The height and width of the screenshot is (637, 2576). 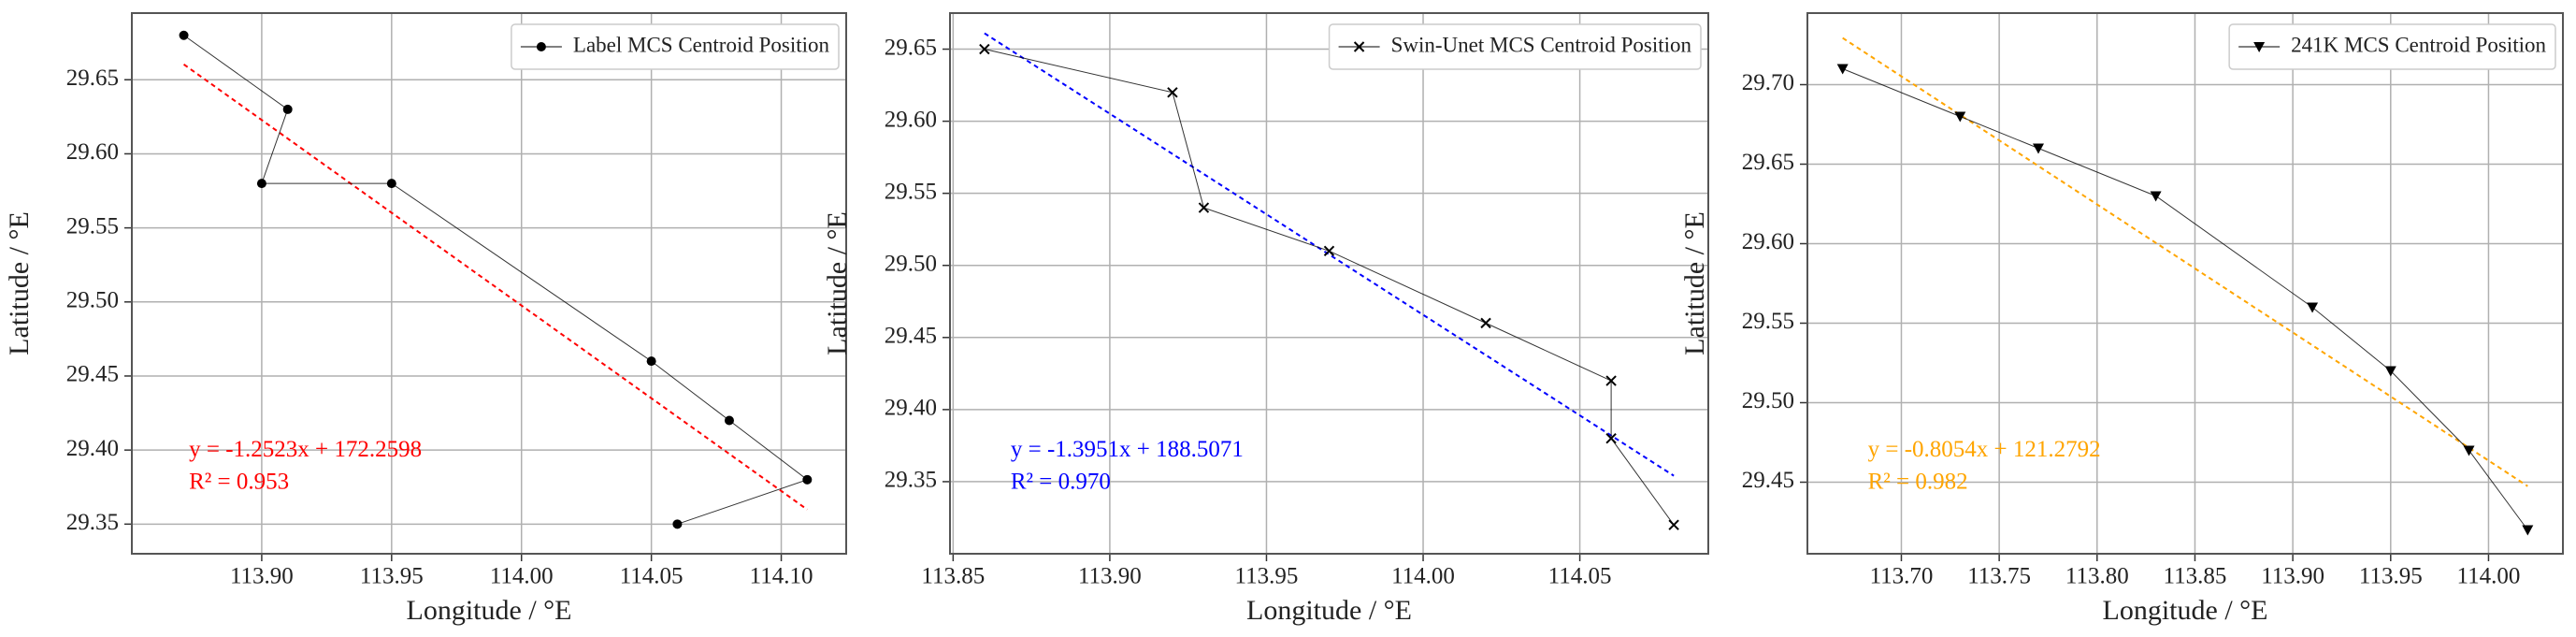 I want to click on fit-r2: R² = 0.953, so click(x=239, y=482).